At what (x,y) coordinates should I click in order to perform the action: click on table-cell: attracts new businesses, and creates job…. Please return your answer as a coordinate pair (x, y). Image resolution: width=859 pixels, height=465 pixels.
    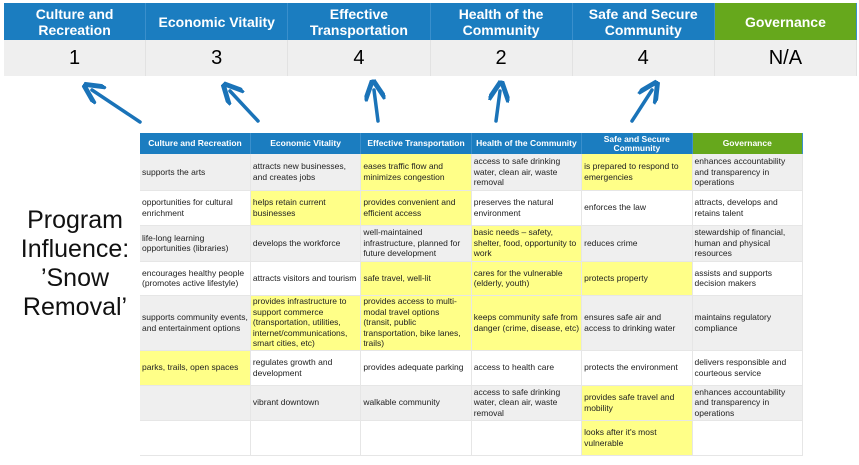
    Looking at the image, I should click on (306, 172).